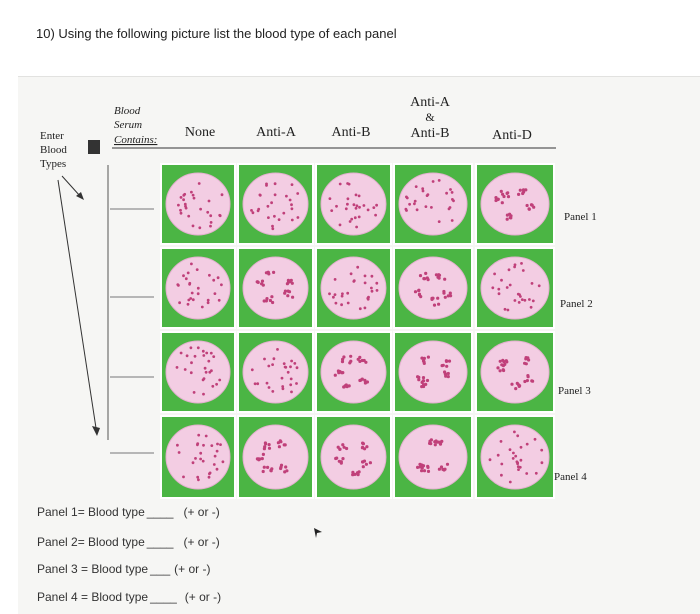 The width and height of the screenshot is (700, 614). Describe the element at coordinates (200, 132) in the screenshot. I see `column-header-none: None` at that location.